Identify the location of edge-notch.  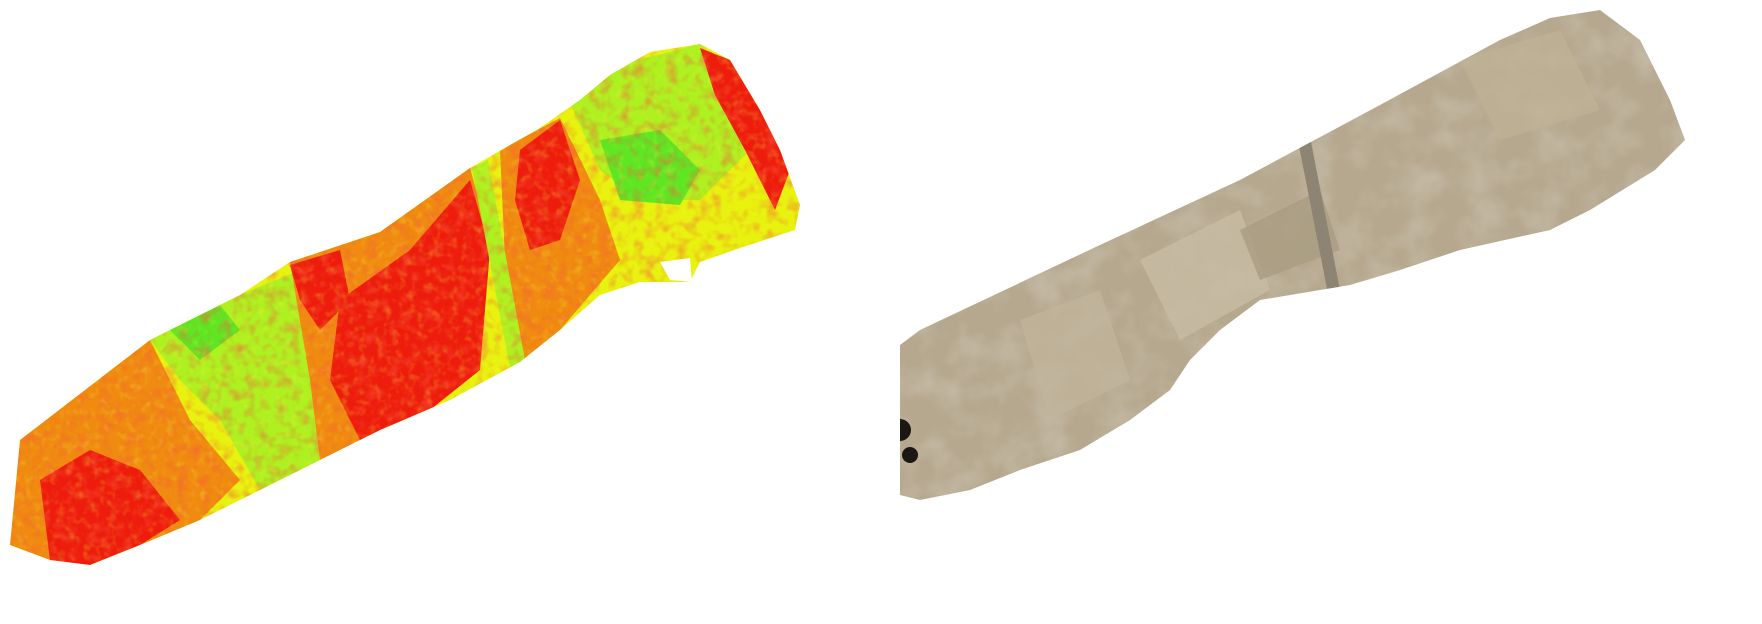
(676, 270).